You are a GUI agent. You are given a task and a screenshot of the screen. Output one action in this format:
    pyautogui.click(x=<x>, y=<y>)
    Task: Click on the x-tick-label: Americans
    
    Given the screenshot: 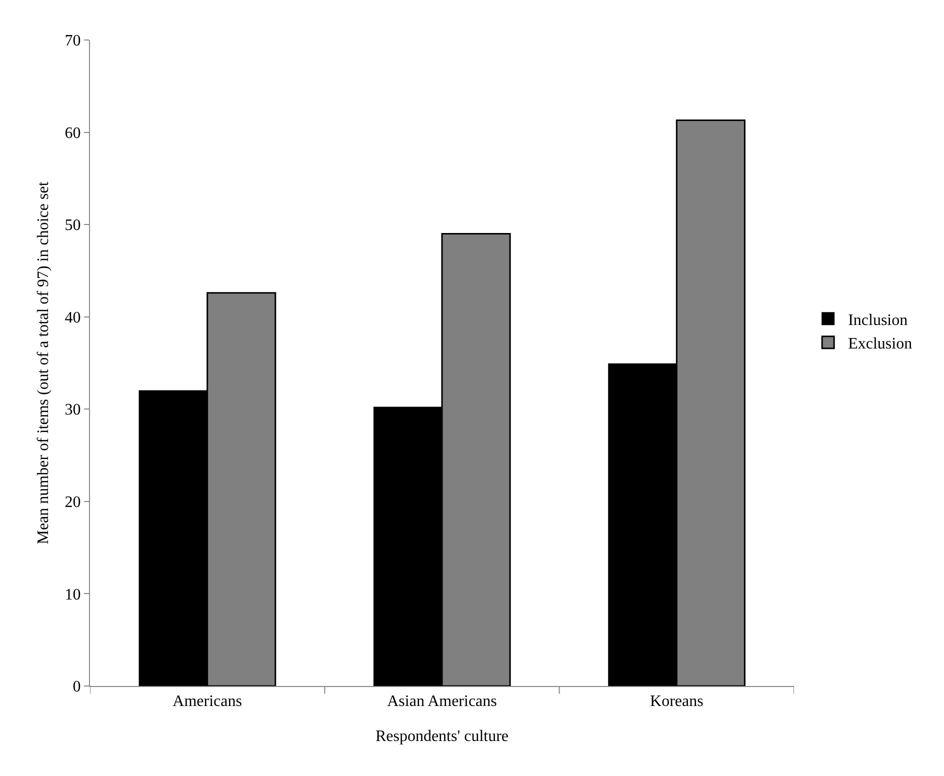 What is the action you would take?
    pyautogui.click(x=207, y=701)
    